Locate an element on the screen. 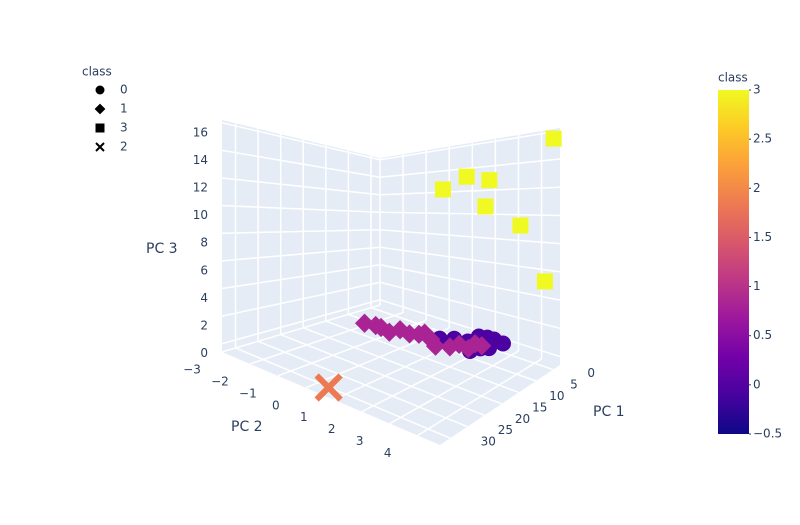  colorbar-tick-label: 1 is located at coordinates (757, 286).